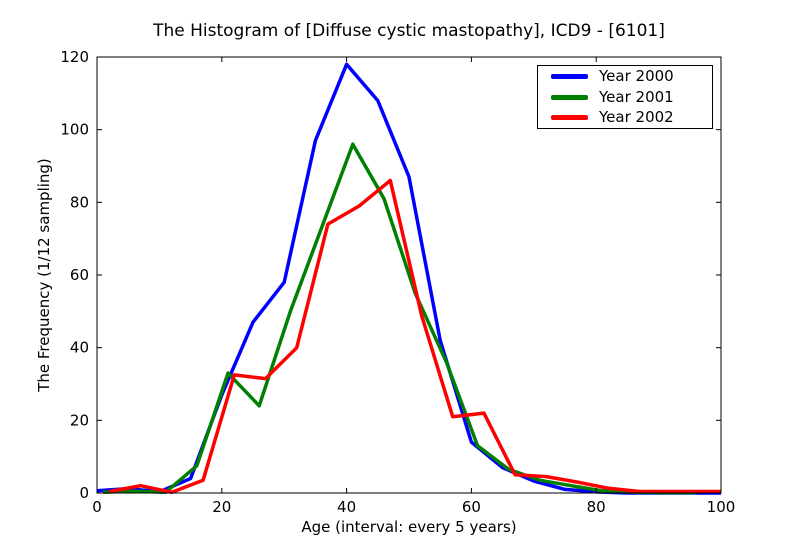 This screenshot has height=550, width=800. I want to click on x-axis-label: Age (interval: every 5 years), so click(409, 527).